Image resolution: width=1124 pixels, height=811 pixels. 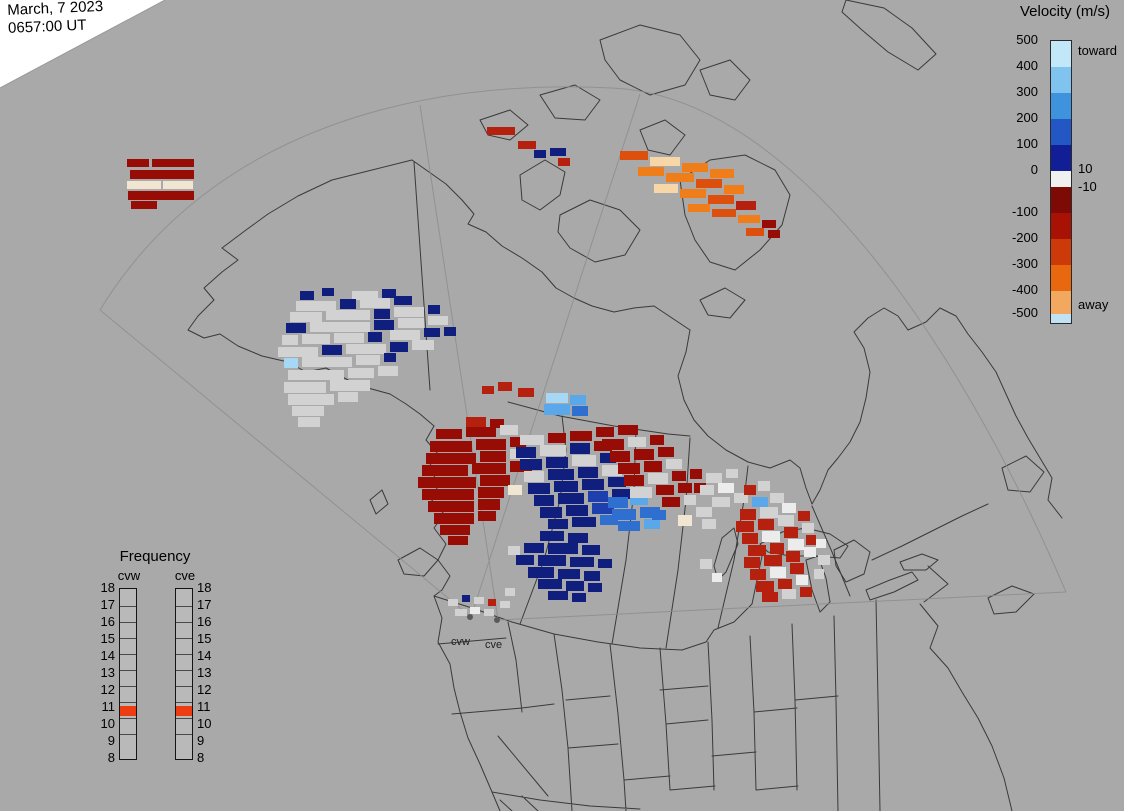 I want to click on frequency-tick-label: 17, so click(x=204, y=604).